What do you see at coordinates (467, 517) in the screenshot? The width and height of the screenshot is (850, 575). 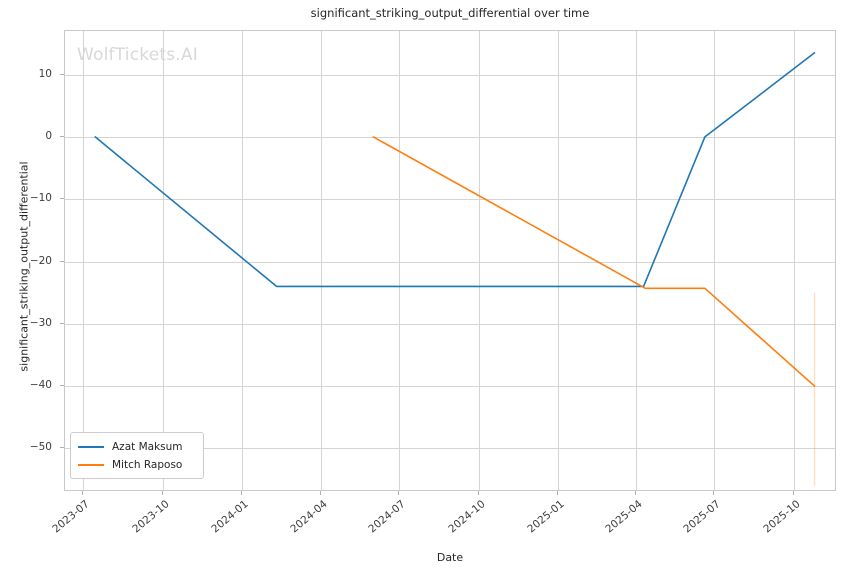 I see `x-tick-label: 2024-10` at bounding box center [467, 517].